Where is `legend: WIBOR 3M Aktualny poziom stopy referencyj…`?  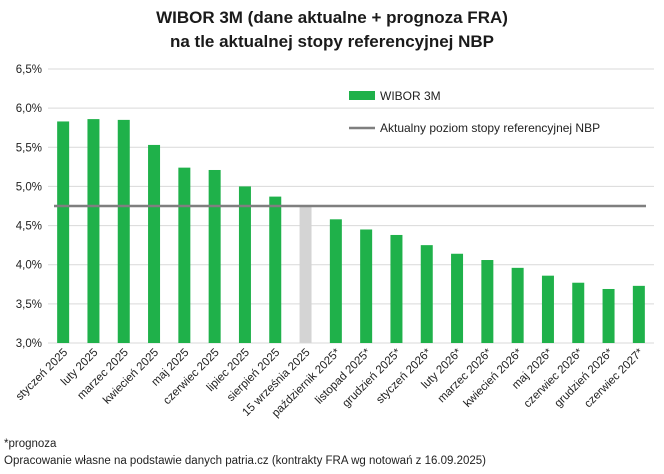
legend: WIBOR 3M Aktualny poziom stopy referencyj… is located at coordinates (474, 112).